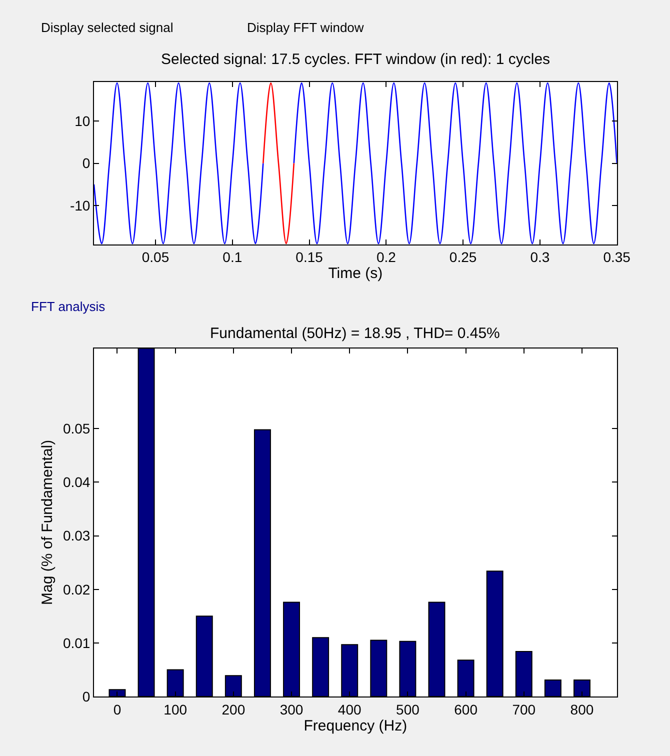 The height and width of the screenshot is (756, 670). I want to click on x-tick-label: 0.3, so click(540, 257).